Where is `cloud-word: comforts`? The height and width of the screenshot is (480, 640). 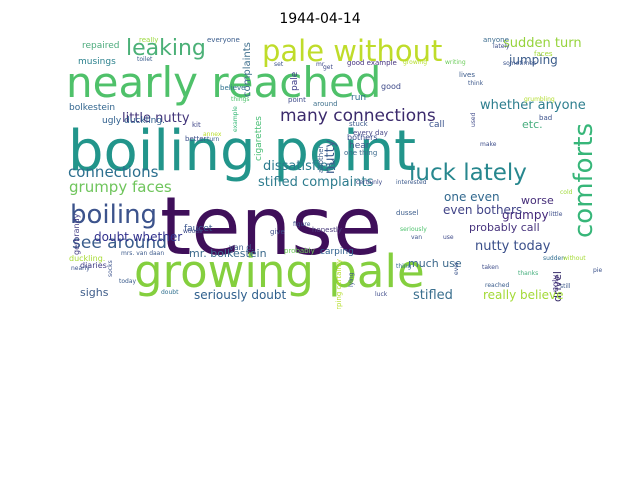
cloud-word: comforts is located at coordinates (584, 180).